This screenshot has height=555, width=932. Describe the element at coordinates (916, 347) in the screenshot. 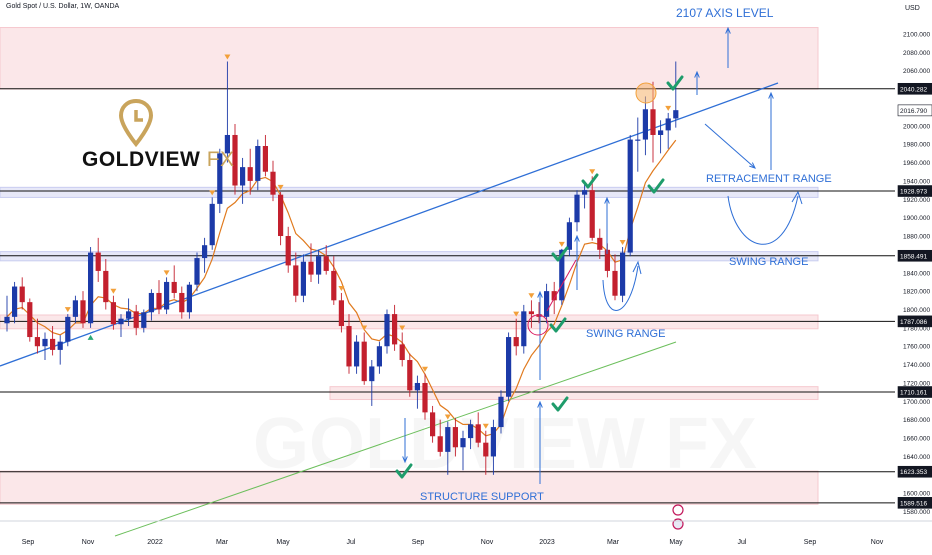

I see `y-tick-label: 1760.000` at that location.